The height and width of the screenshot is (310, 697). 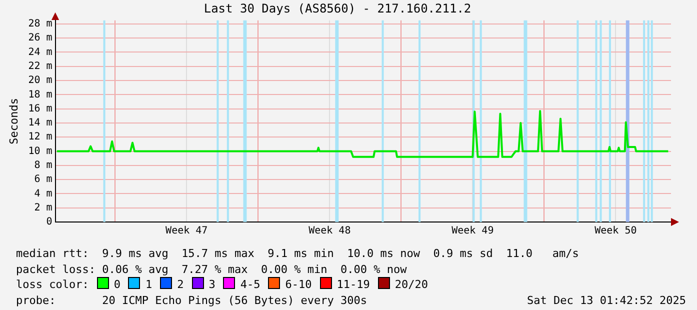 What do you see at coordinates (187, 231) in the screenshot?
I see `x-tick-label: Week 47` at bounding box center [187, 231].